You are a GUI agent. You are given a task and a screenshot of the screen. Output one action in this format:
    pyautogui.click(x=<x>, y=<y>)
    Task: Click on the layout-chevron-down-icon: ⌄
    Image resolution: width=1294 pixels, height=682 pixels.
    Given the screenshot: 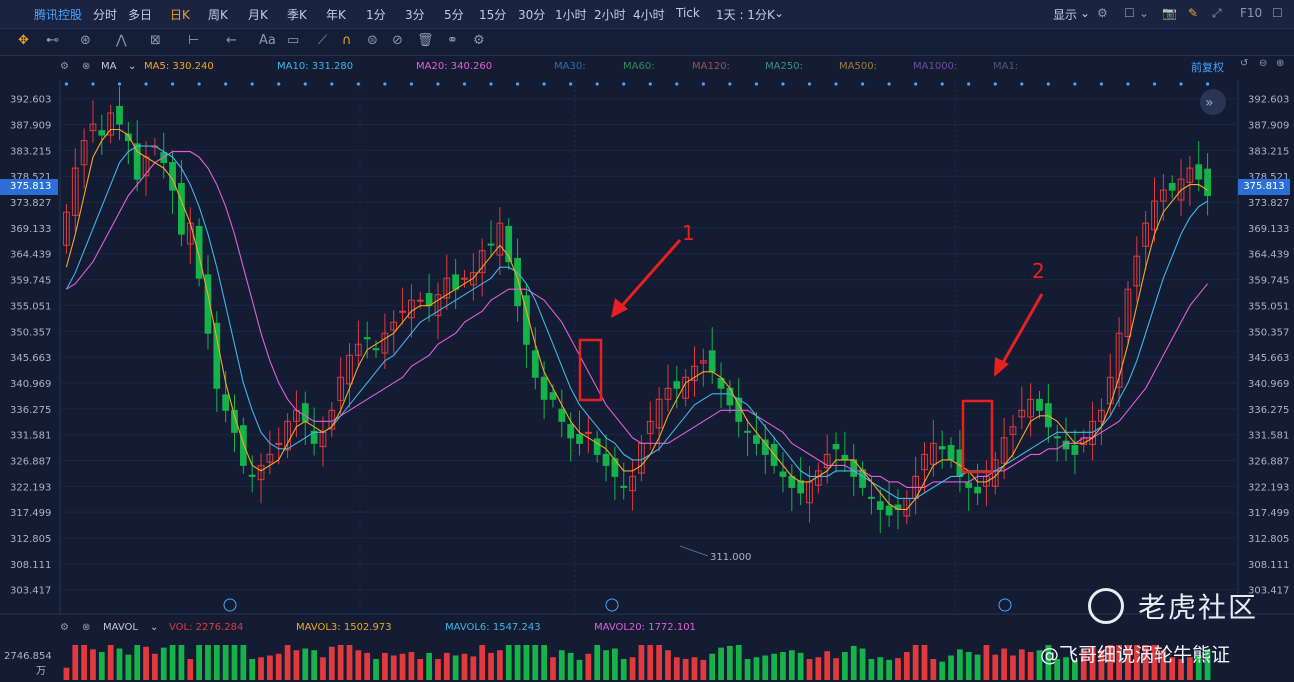 What is the action you would take?
    pyautogui.click(x=1144, y=13)
    